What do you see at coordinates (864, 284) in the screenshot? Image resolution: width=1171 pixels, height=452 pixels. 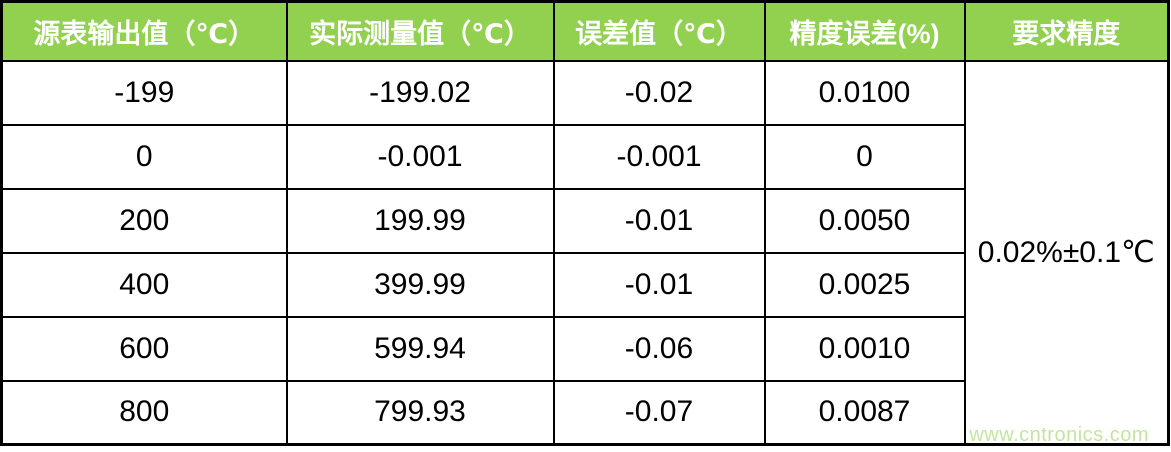 I see `cell-accuracy-error: 0.0025` at bounding box center [864, 284].